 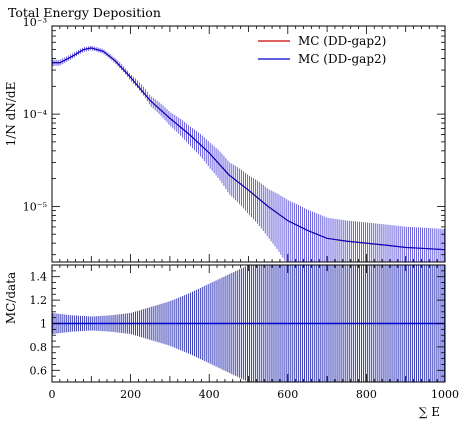 I want to click on main-y-axis-label: 1/N dN/dE, so click(x=11, y=114).